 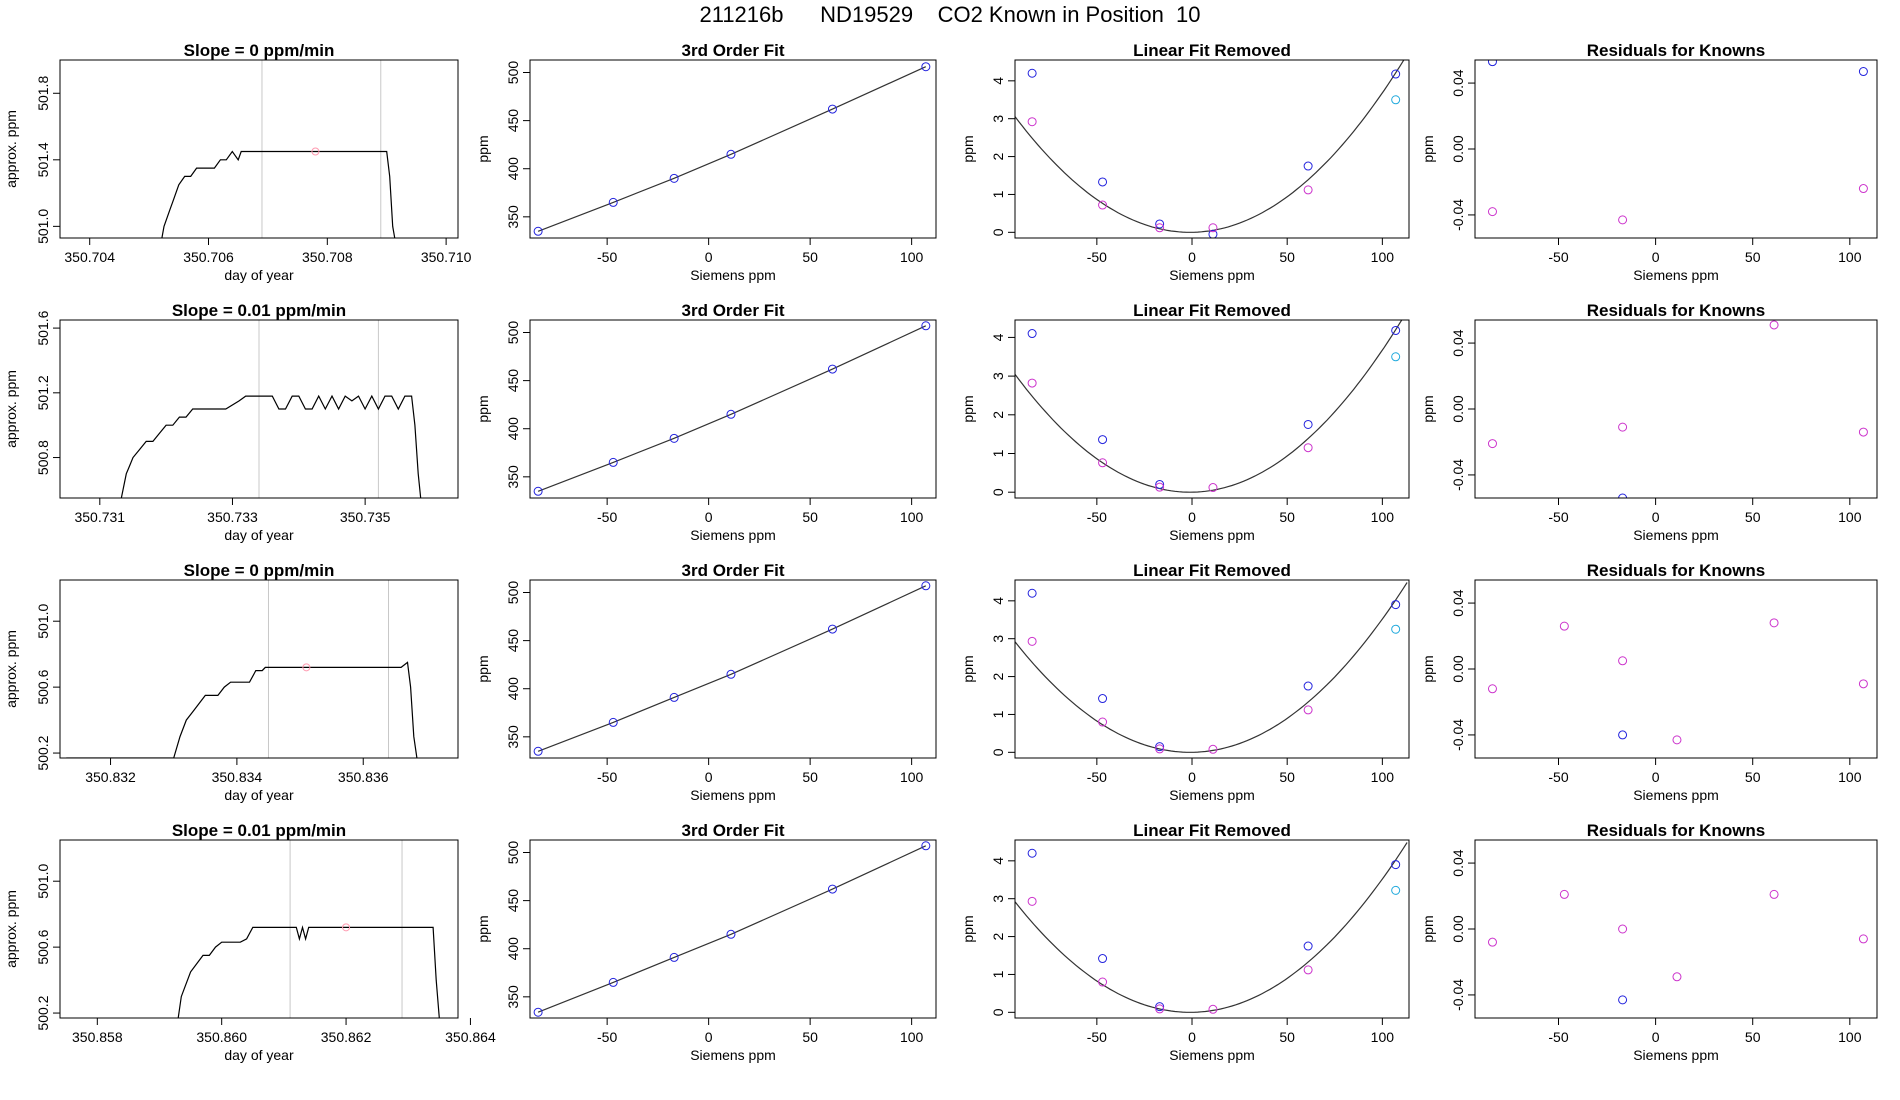 I want to click on page-title: 211216b ND19529 CO2 Known in Position 10, so click(x=950, y=14).